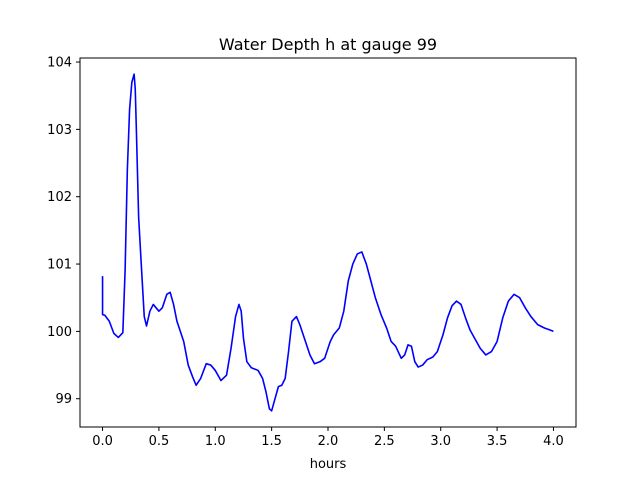 The width and height of the screenshot is (640, 480). I want to click on y-tick-label: 101, so click(59, 265).